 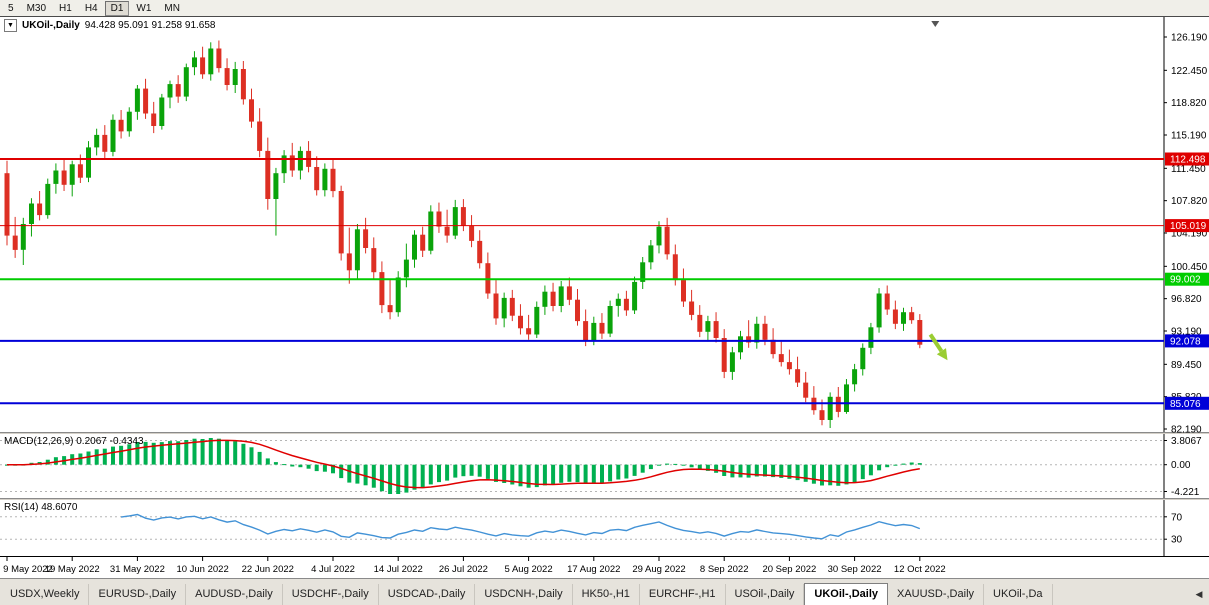 What do you see at coordinates (920, 569) in the screenshot?
I see `svg-text: 12 Oct 2022` at bounding box center [920, 569].